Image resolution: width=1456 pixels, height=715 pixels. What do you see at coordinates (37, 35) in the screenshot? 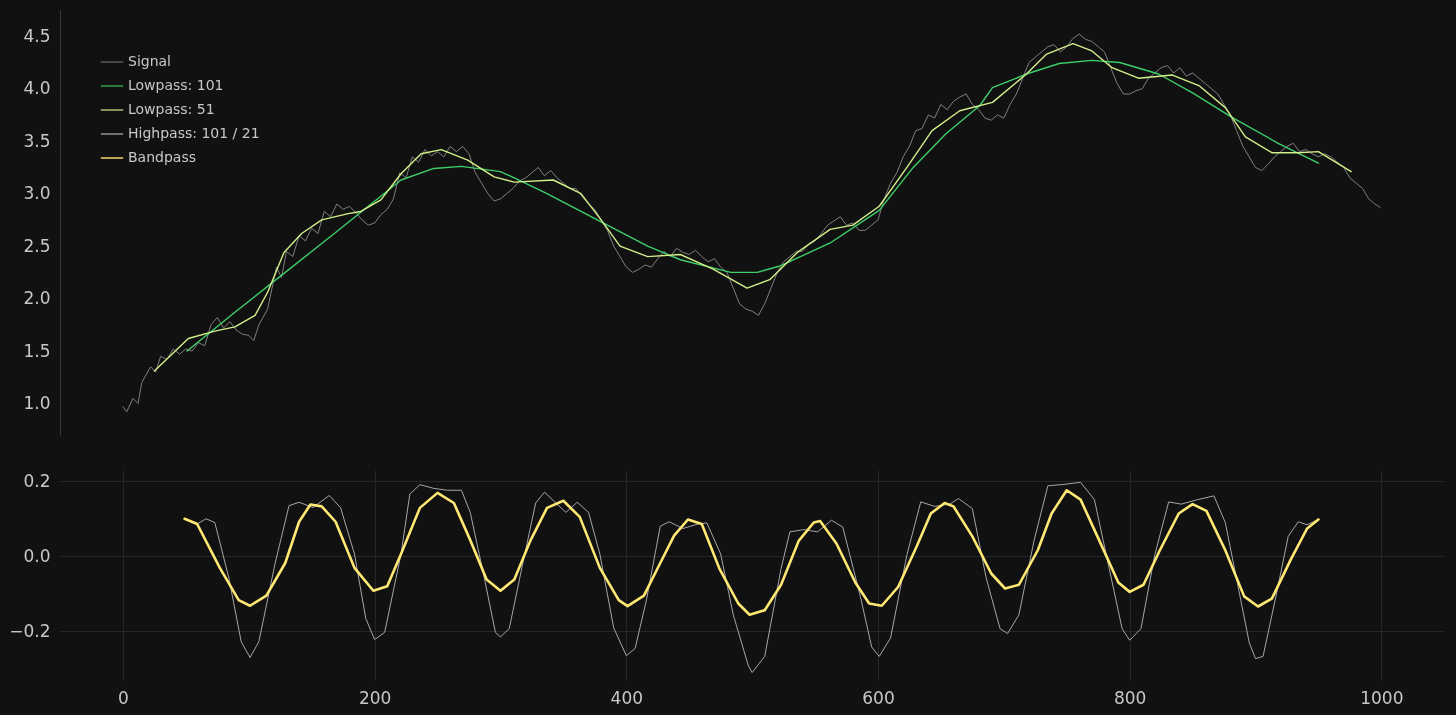
I see `y-tick-label: 4.5` at bounding box center [37, 35].